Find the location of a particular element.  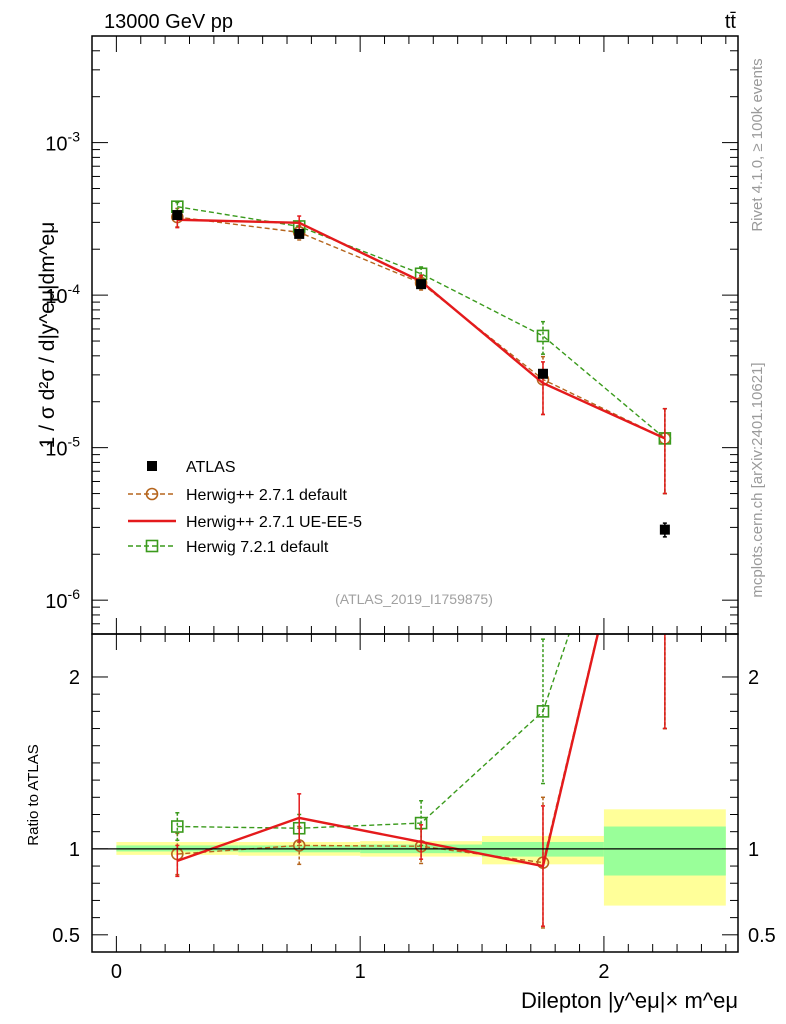

ratio-line-herwig-7-2-1-default is located at coordinates (373, 731).